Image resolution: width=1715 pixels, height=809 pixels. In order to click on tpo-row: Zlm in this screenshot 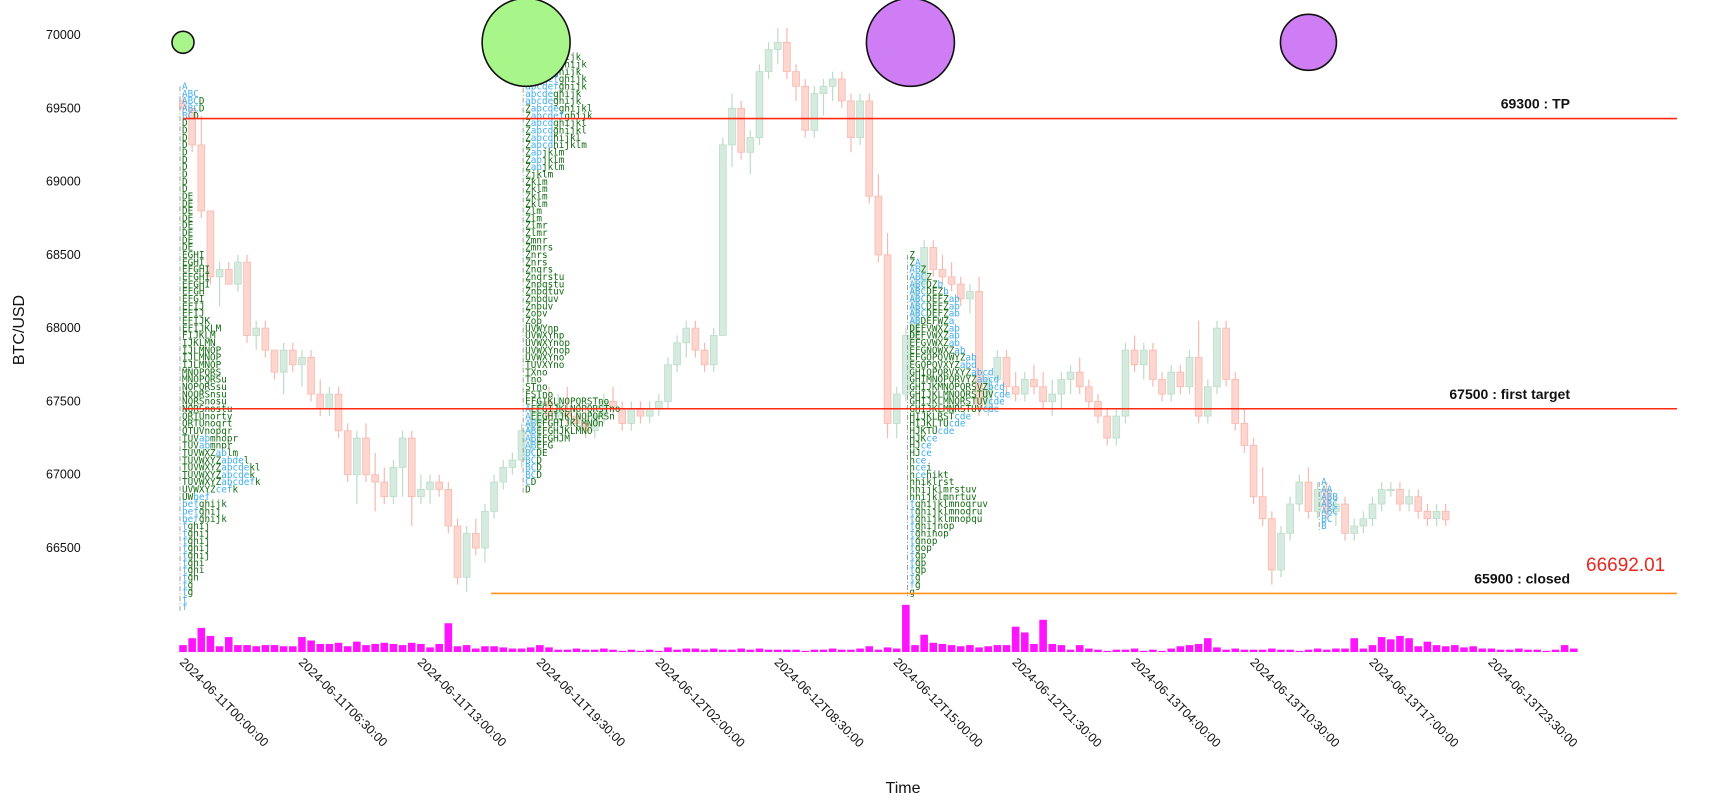, I will do `click(533, 211)`.